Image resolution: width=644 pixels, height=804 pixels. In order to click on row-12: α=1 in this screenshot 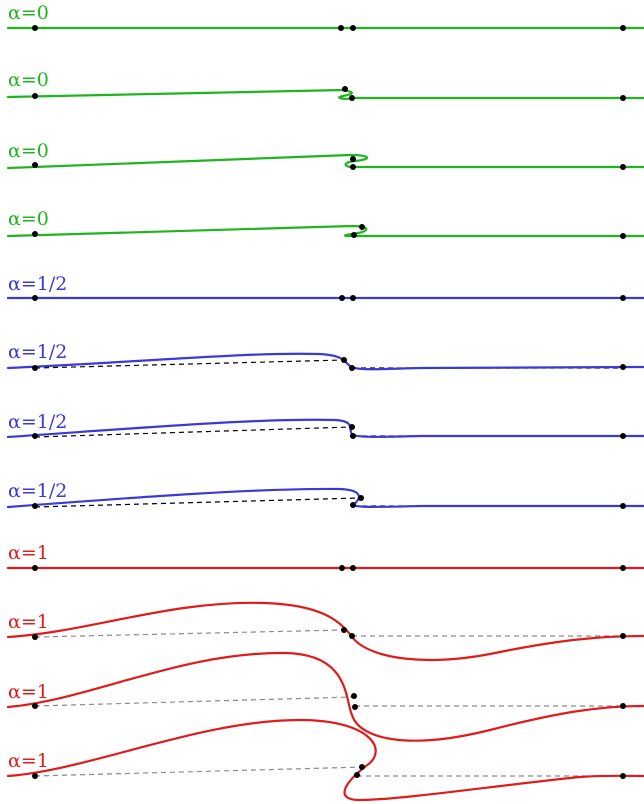, I will do `click(325, 760)`.